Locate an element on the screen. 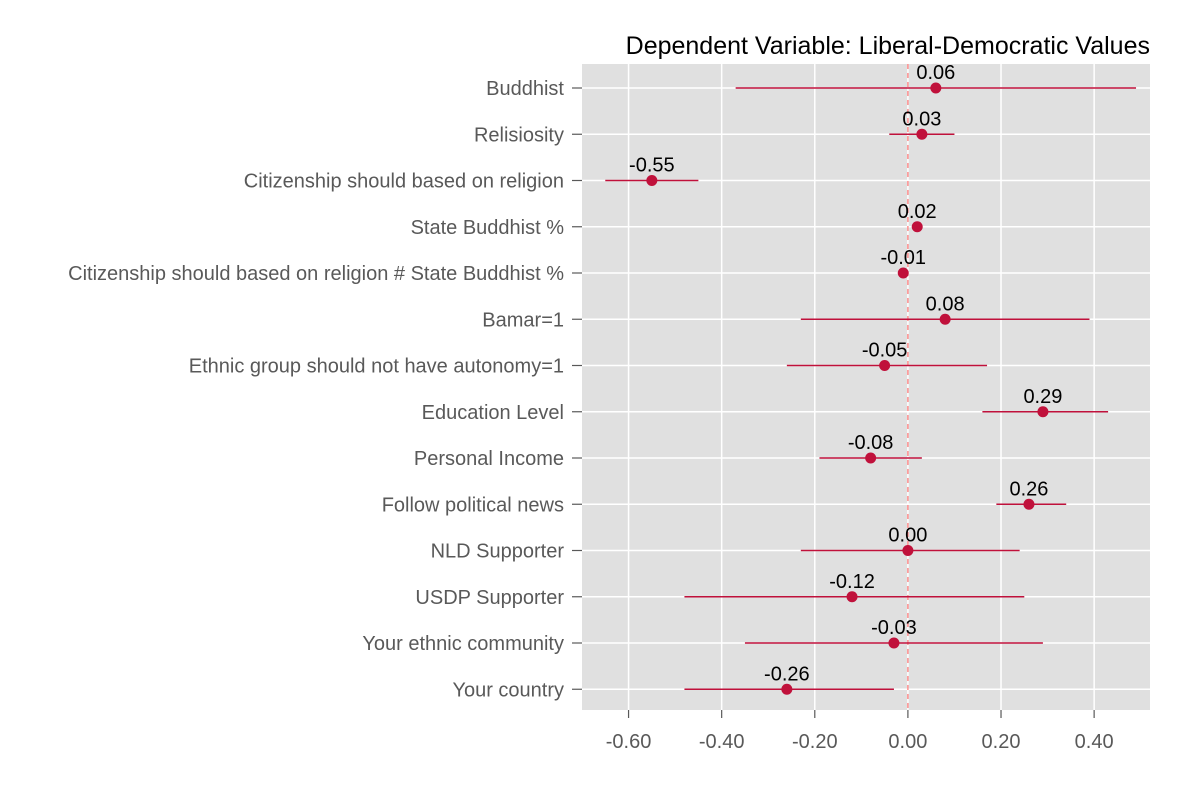  x-tick-label: 0.40 is located at coordinates (1094, 742).